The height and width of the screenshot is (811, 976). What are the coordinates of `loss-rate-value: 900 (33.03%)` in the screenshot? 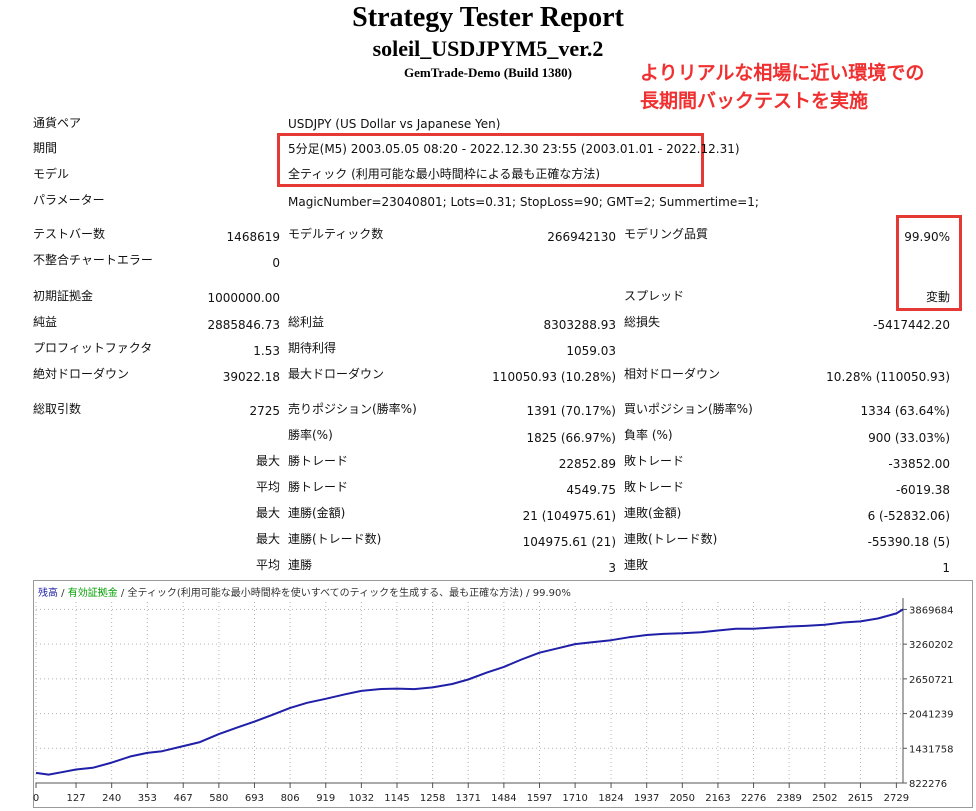 It's located at (909, 438).